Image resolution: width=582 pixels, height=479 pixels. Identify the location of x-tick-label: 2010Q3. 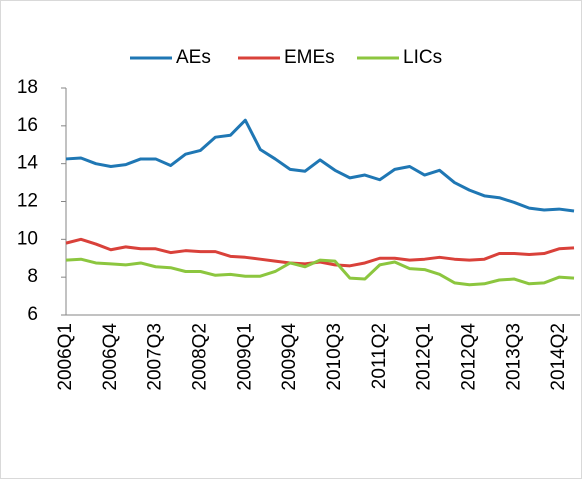
(334, 357).